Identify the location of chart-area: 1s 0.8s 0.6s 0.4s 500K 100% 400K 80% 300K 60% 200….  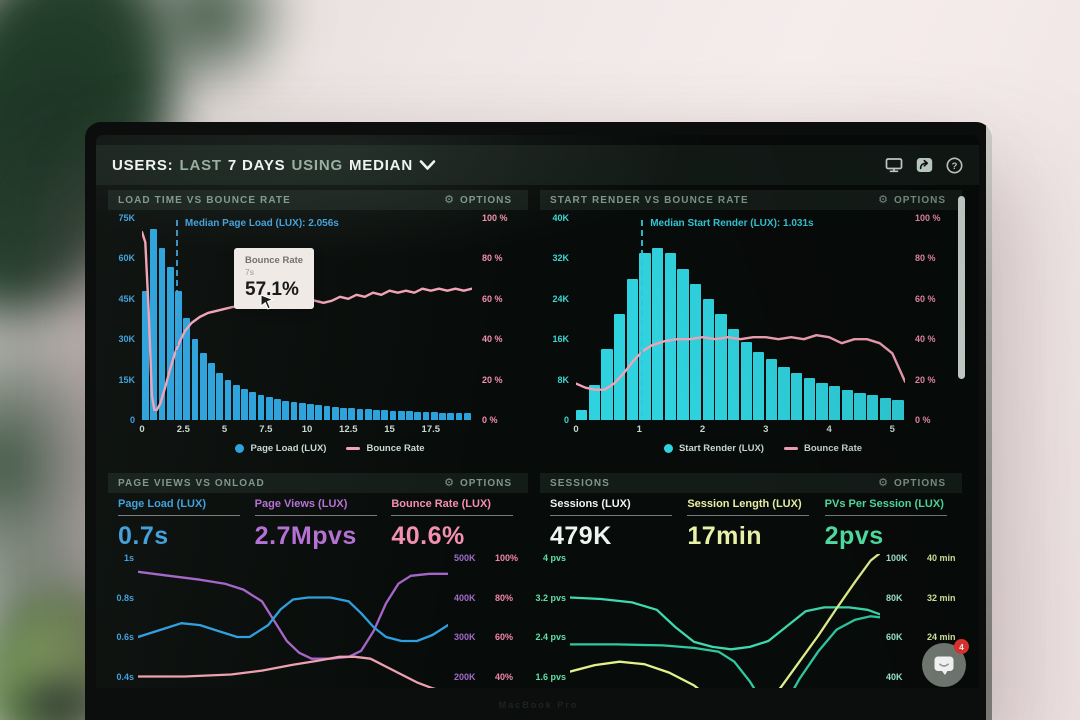
(318, 620).